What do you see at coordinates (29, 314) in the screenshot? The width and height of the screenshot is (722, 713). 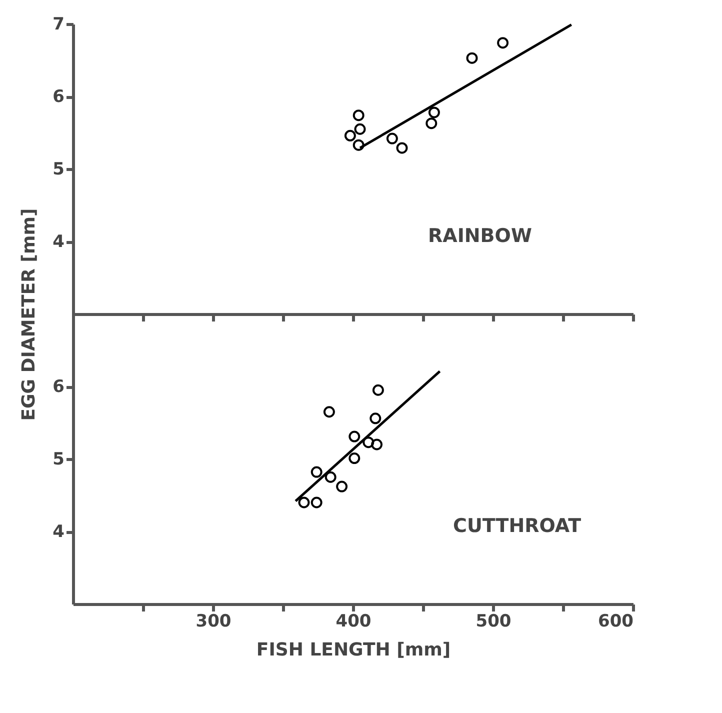 I see `y-axis-title: EGG DIAMETER [mm]` at bounding box center [29, 314].